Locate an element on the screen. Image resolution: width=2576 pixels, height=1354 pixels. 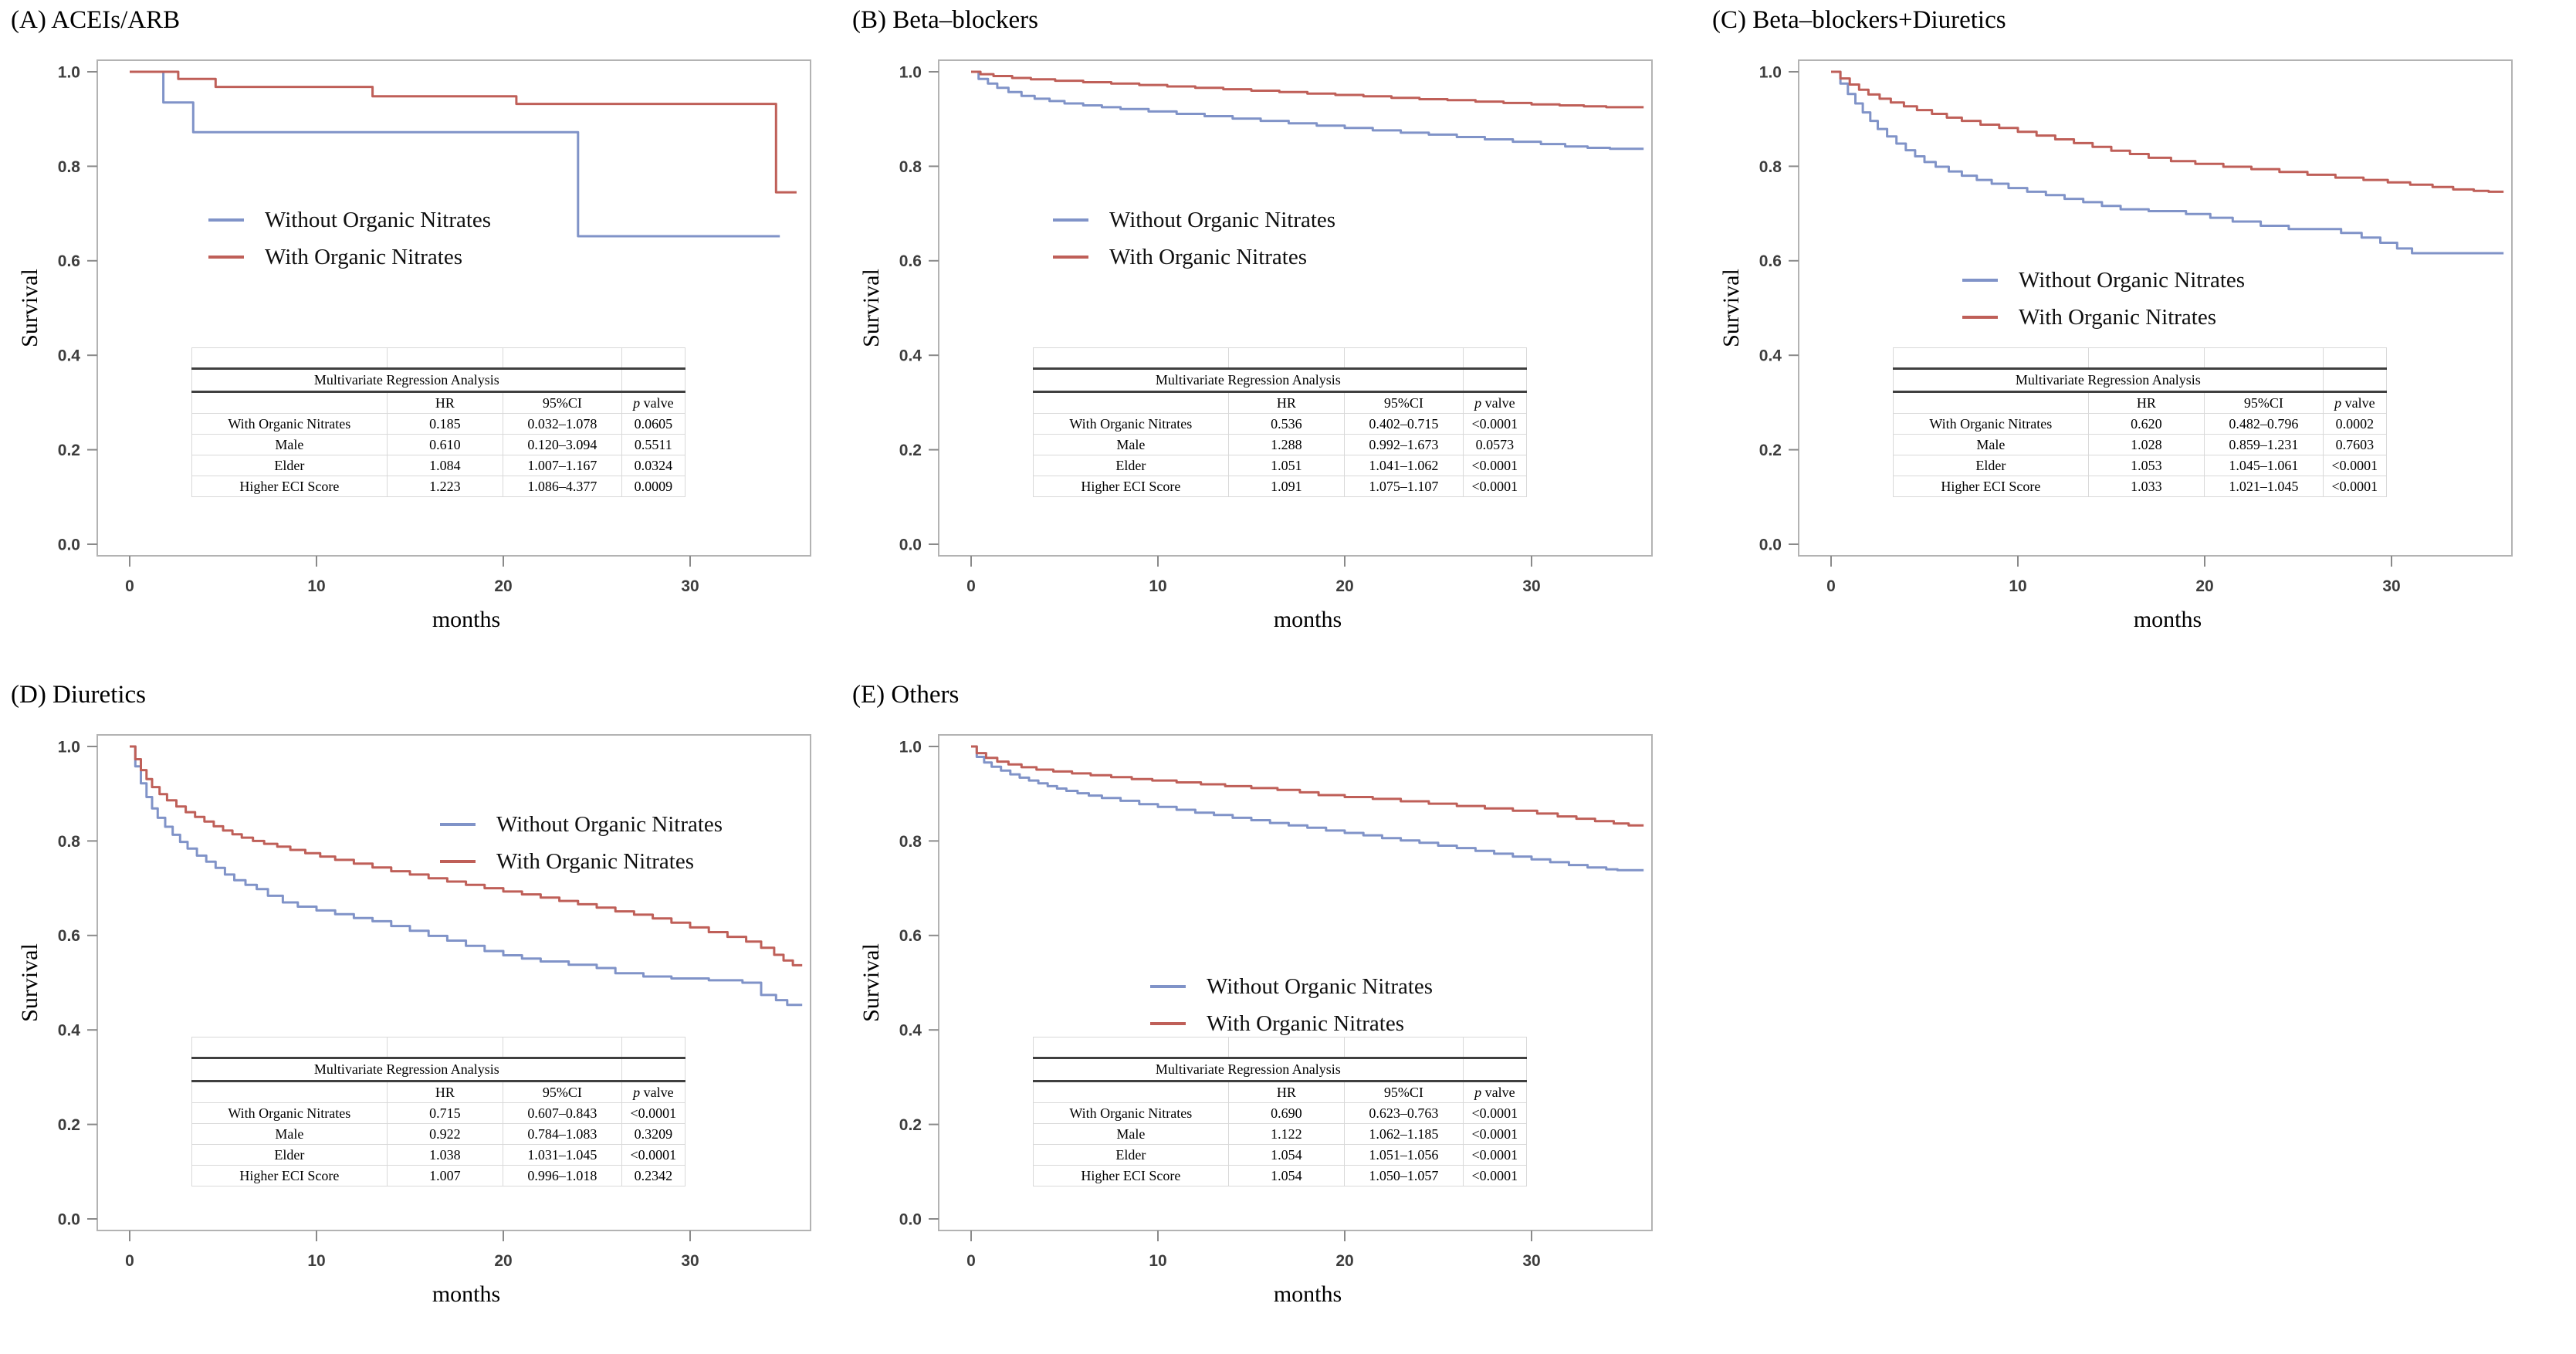
hr-value: 1.084 is located at coordinates (445, 466).